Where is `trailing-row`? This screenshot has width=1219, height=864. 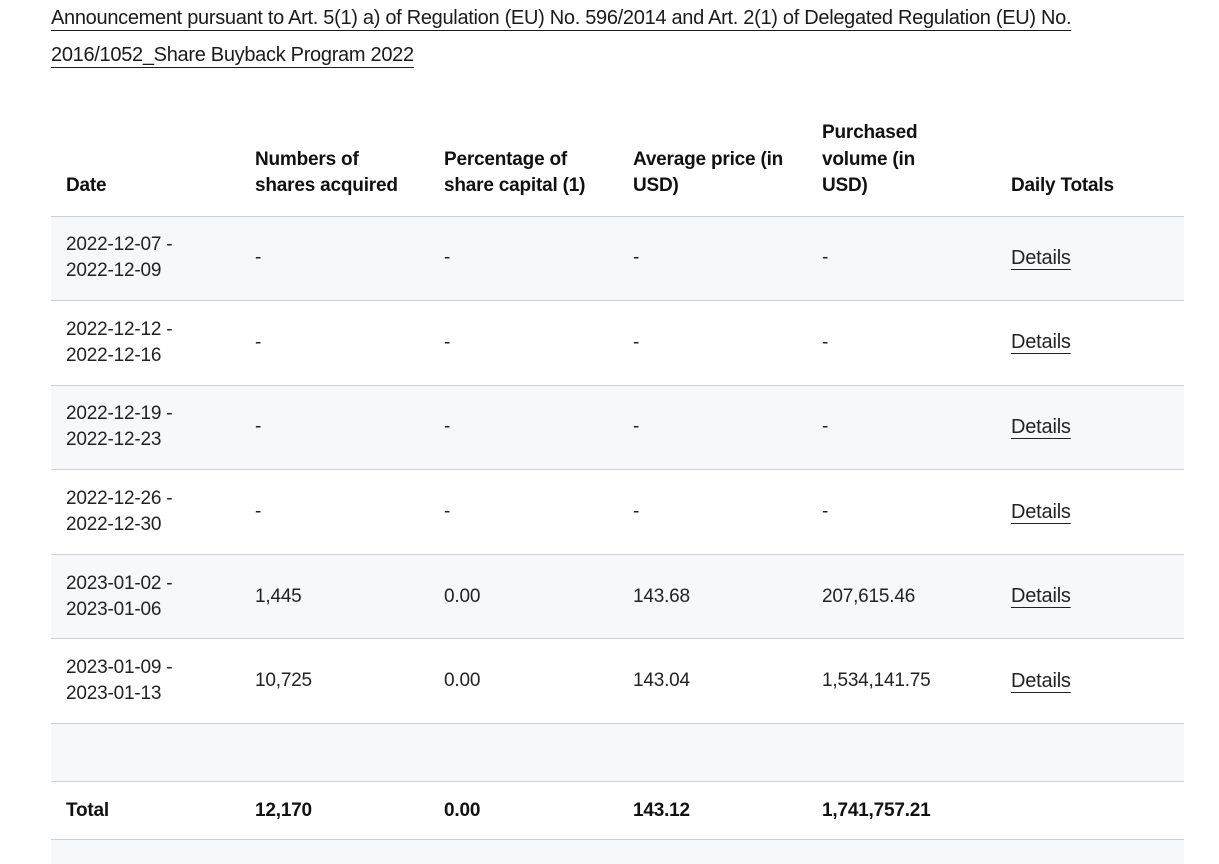
trailing-row is located at coordinates (617, 851).